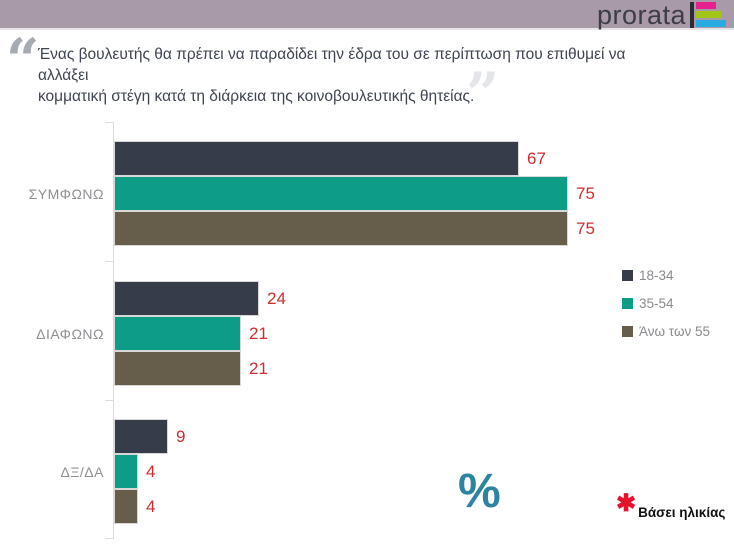 The image size is (734, 551). I want to click on logo-bar-blue, so click(711, 23).